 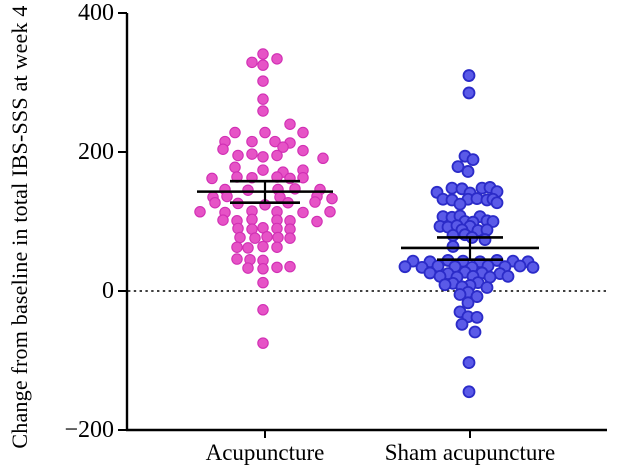 What do you see at coordinates (108, 291) in the screenshot?
I see `y-tick-label: 0` at bounding box center [108, 291].